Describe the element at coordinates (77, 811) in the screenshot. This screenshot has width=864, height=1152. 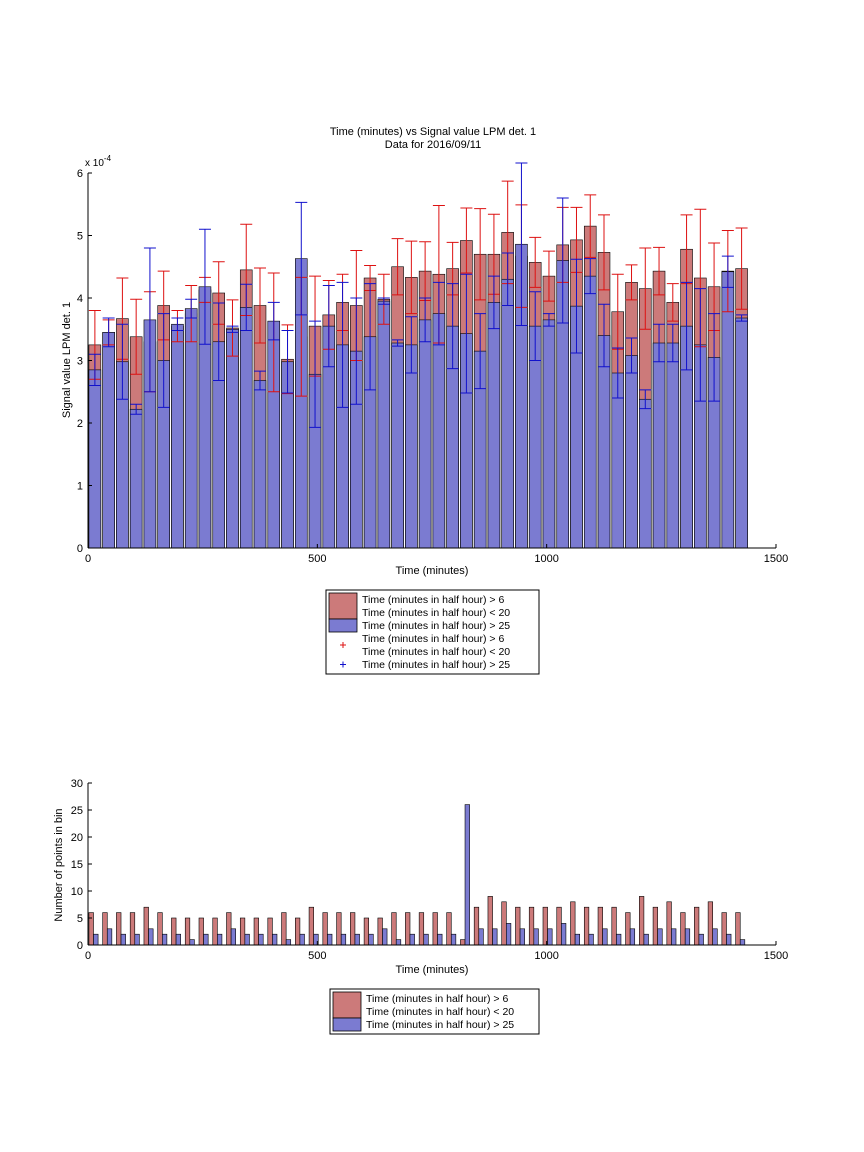
I see `chart2-y-tick-label: 25` at that location.